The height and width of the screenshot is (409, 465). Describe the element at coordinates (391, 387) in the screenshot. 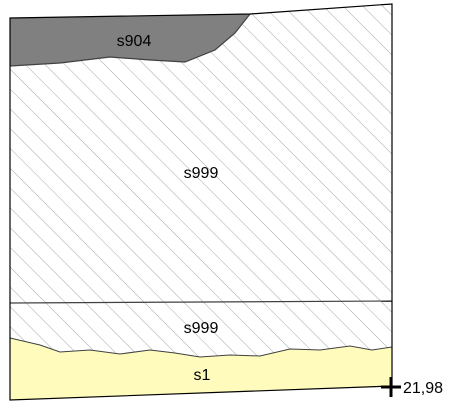

I see `crosshair-icon` at that location.